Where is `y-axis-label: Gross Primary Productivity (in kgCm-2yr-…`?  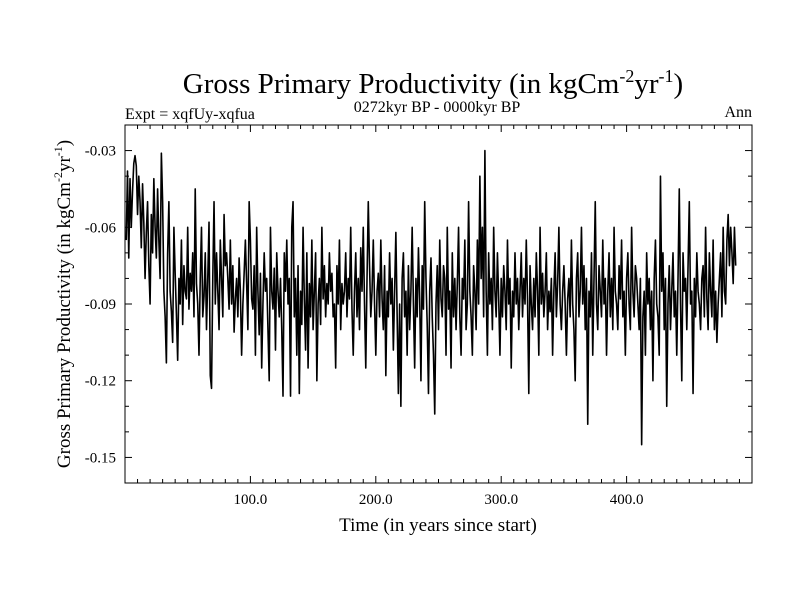
y-axis-label: Gross Primary Productivity (in kgCm-2yr-… is located at coordinates (63, 304).